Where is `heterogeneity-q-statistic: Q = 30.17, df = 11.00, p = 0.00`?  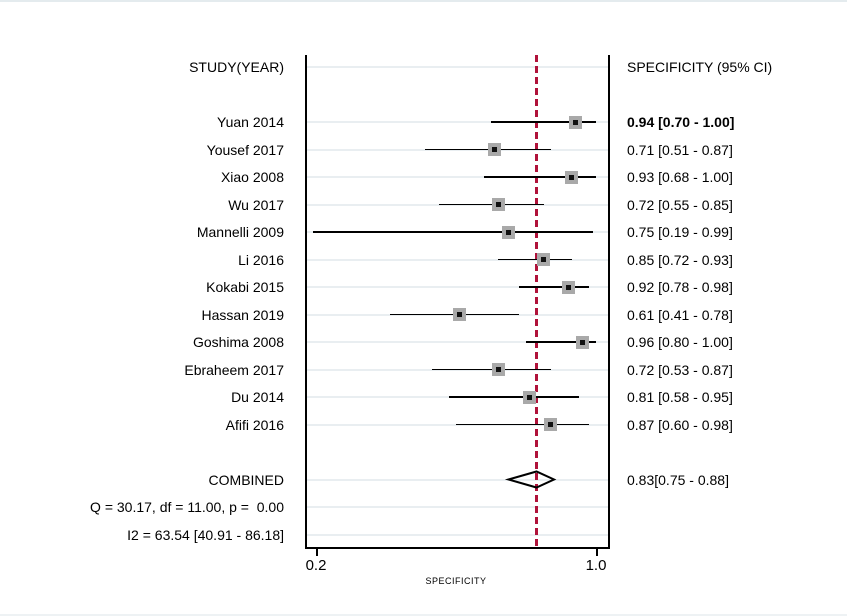 heterogeneity-q-statistic: Q = 30.17, df = 11.00, p = 0.00 is located at coordinates (187, 507).